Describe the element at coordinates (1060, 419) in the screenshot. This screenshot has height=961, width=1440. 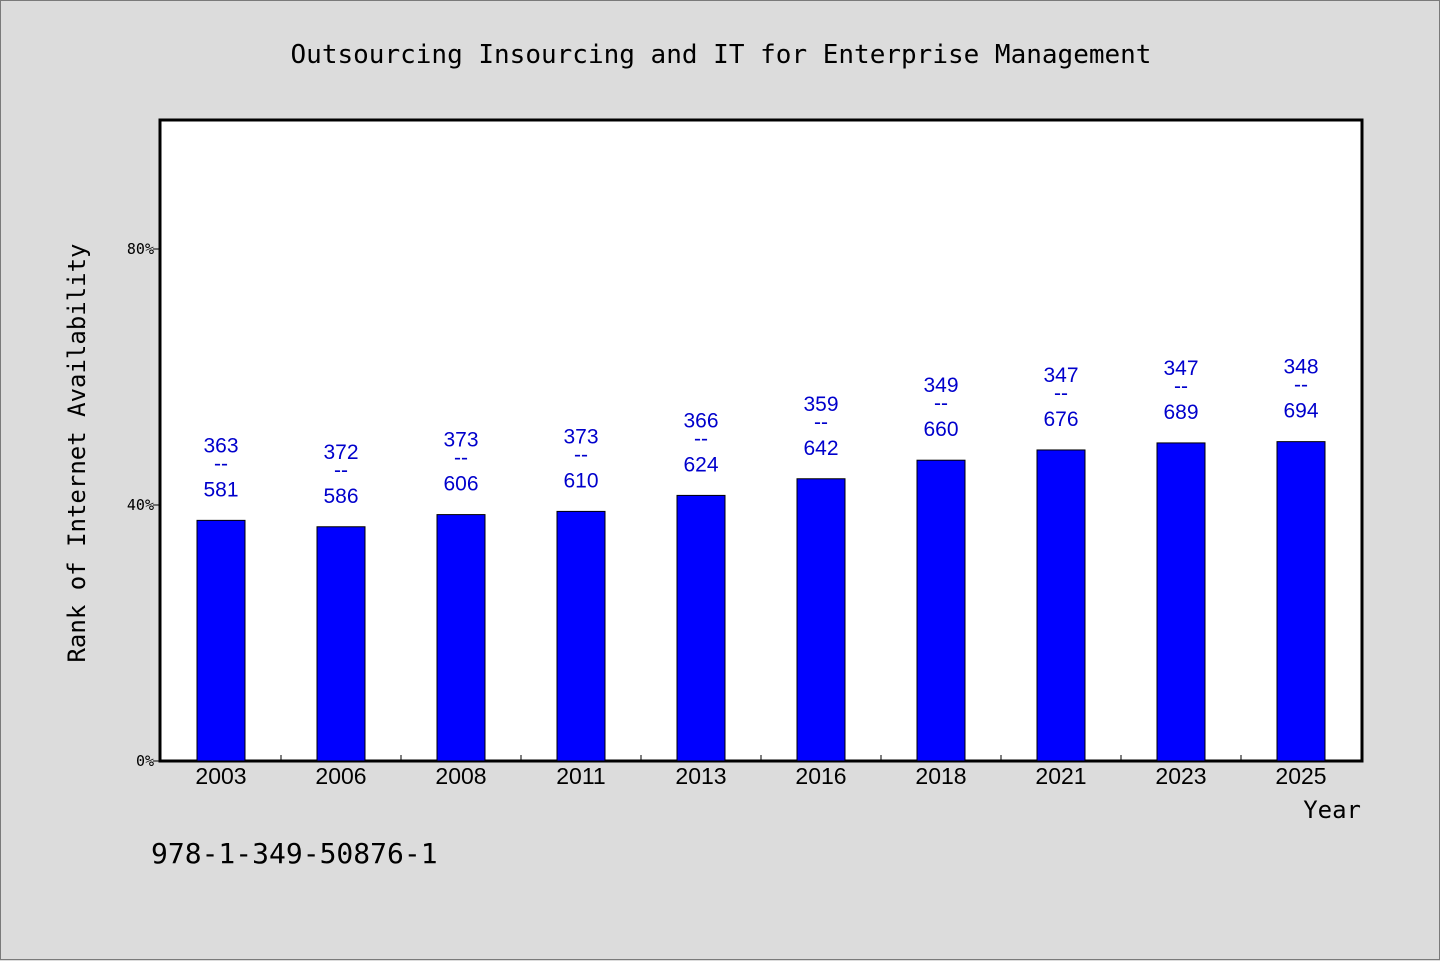
I see `data-label-bottom: 676` at that location.